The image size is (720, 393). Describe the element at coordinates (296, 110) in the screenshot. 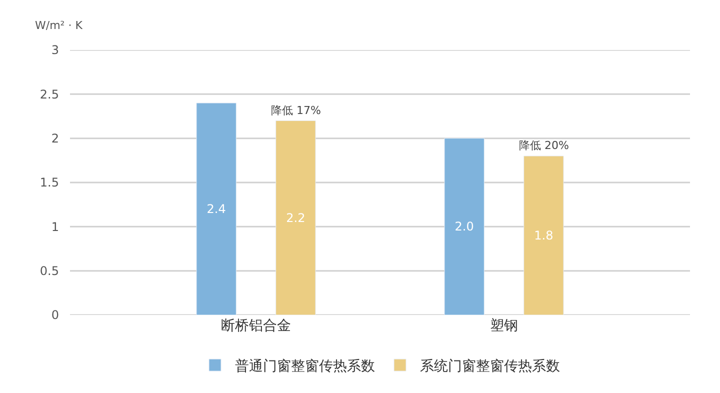

I see `annotation: 降低 17%` at that location.